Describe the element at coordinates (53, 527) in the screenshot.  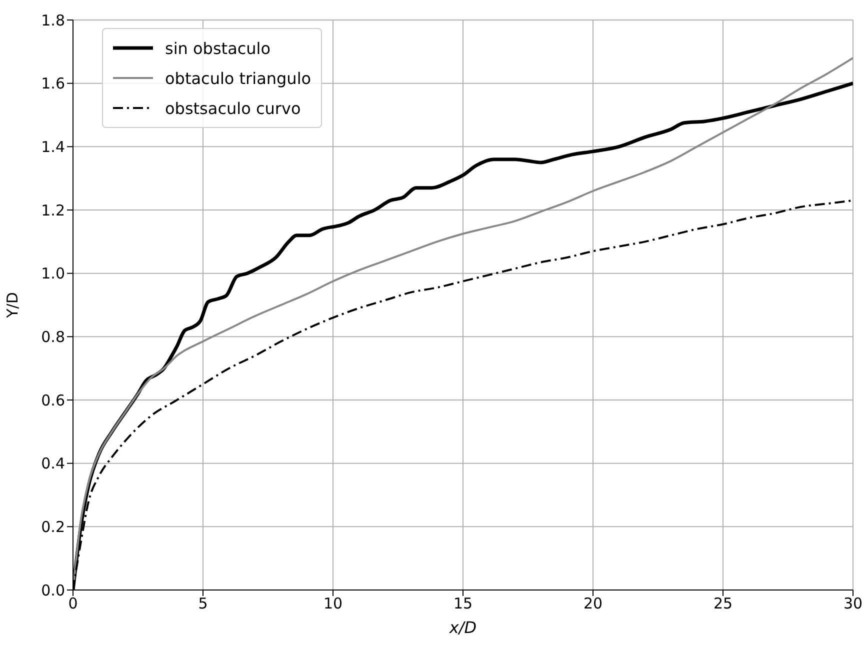
I see `y-tick-label: 0.2` at that location.